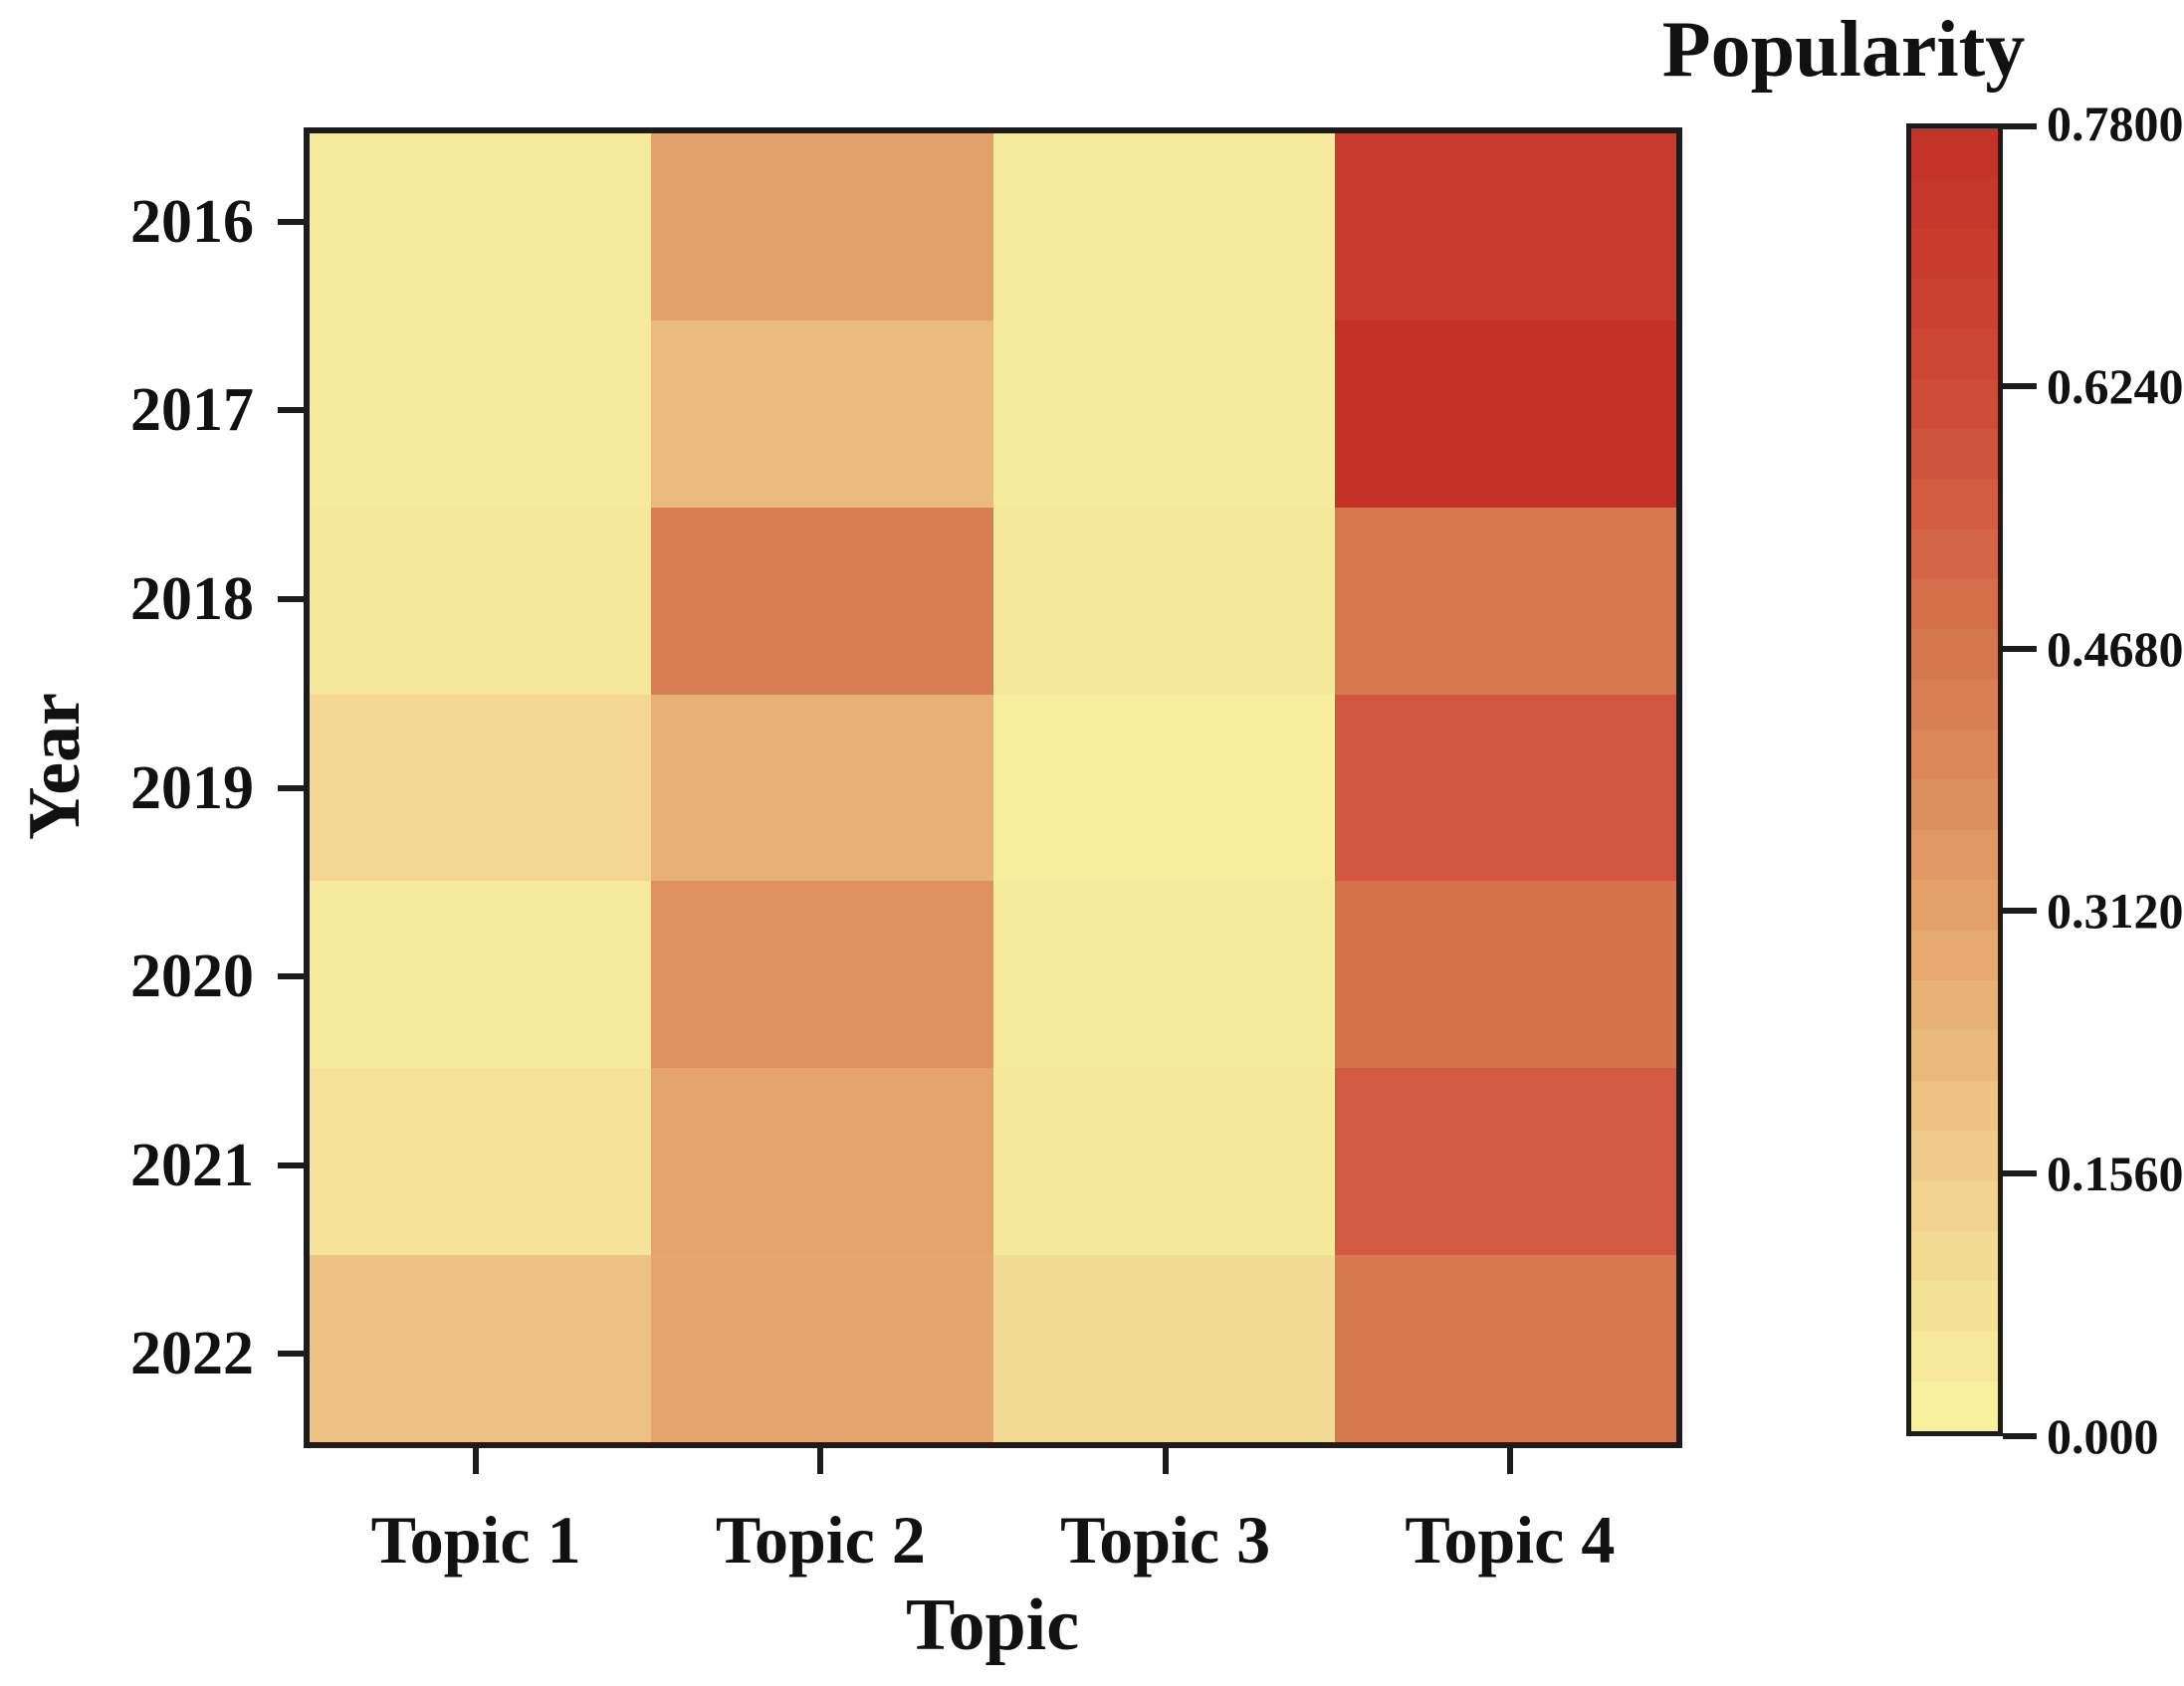 The image size is (2184, 1686). What do you see at coordinates (192, 1354) in the screenshot?
I see `y-tick-label-2022: 2022` at bounding box center [192, 1354].